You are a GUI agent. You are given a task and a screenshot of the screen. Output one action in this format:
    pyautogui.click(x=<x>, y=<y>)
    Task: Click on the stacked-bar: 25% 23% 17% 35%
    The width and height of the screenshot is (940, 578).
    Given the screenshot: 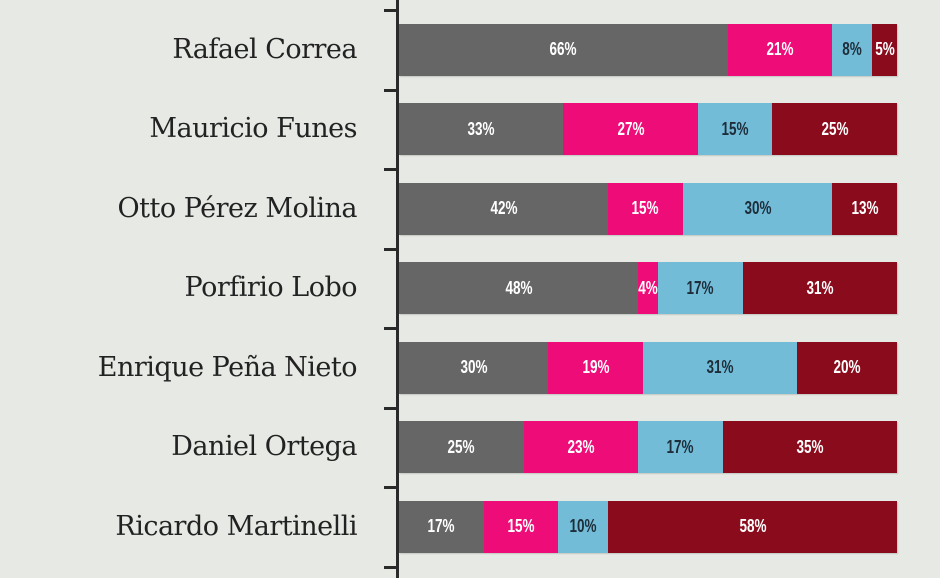 What is the action you would take?
    pyautogui.click(x=648, y=447)
    